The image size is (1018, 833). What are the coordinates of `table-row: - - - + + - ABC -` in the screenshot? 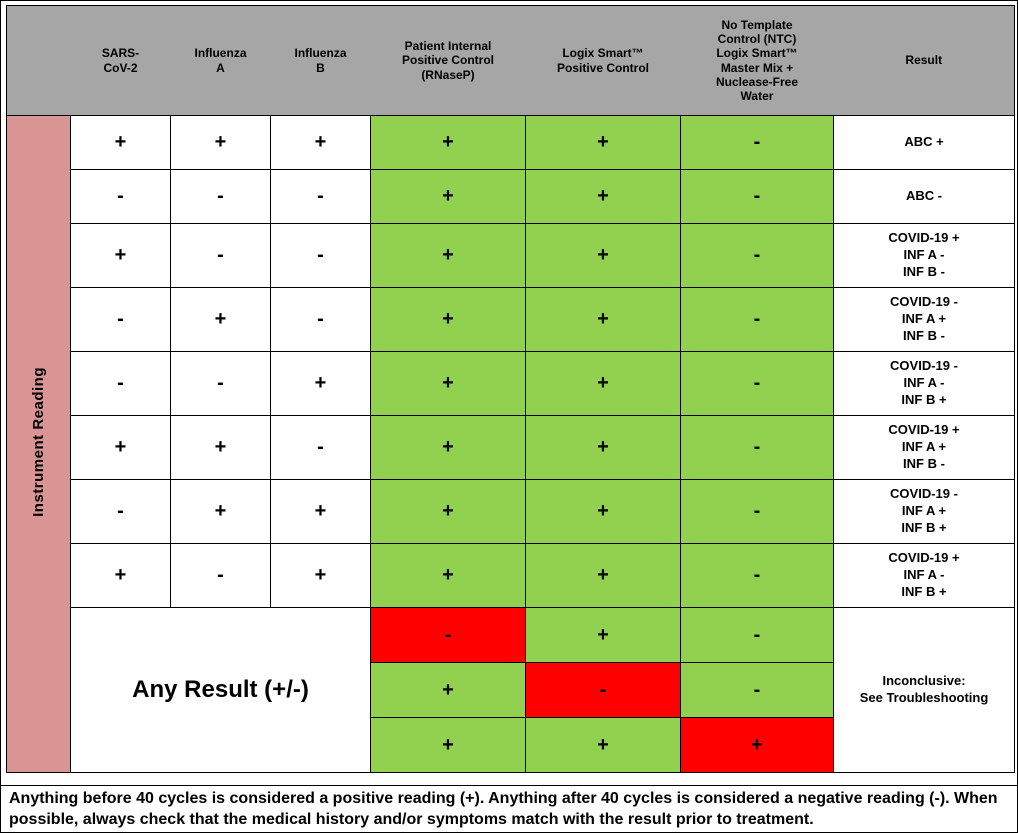 It's located at (511, 196).